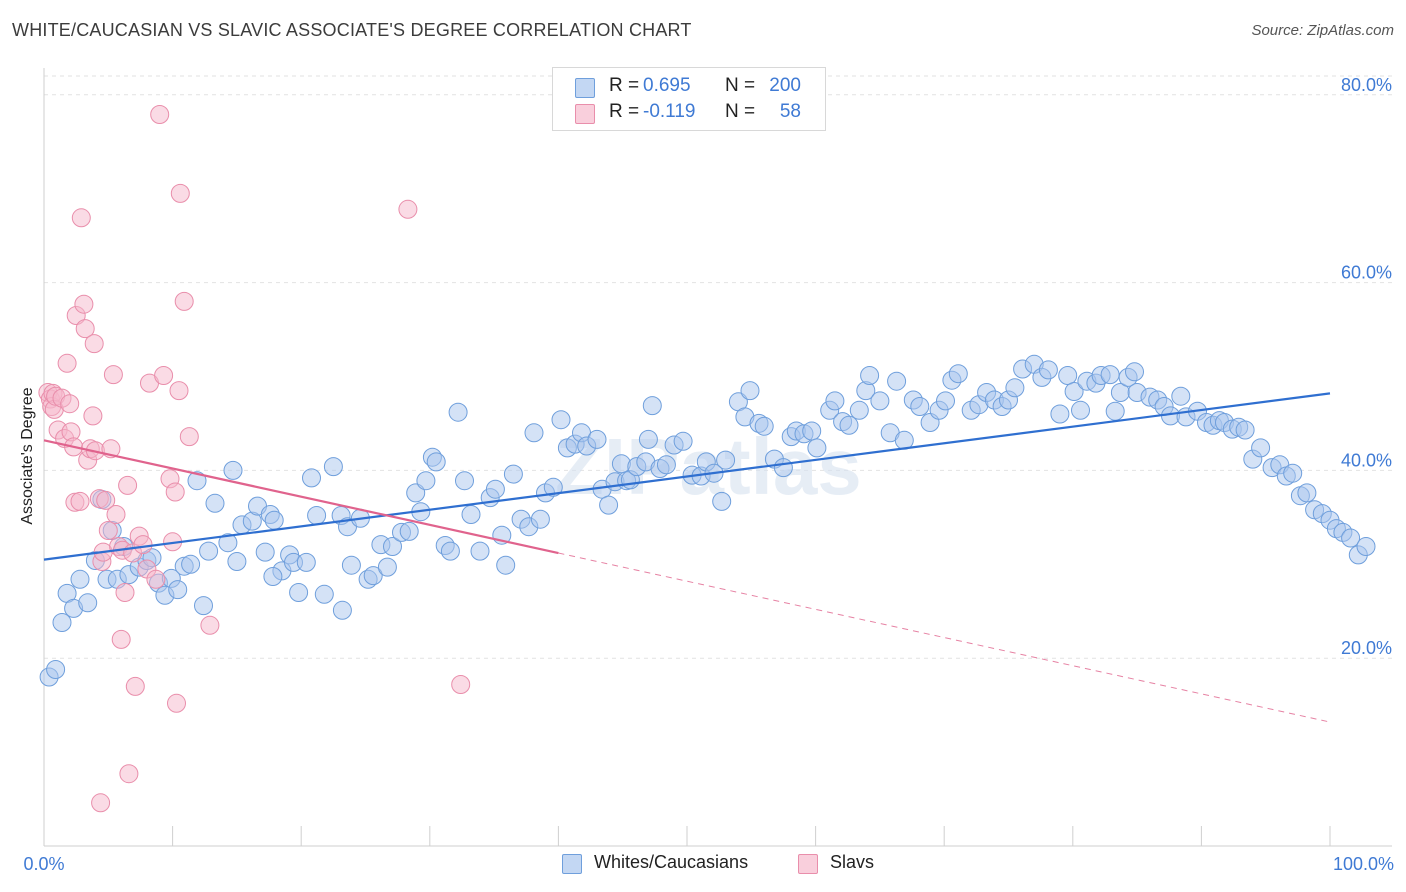 This screenshot has width=1406, height=892. I want to click on bottom-legend-swatch-blue, so click(572, 864).